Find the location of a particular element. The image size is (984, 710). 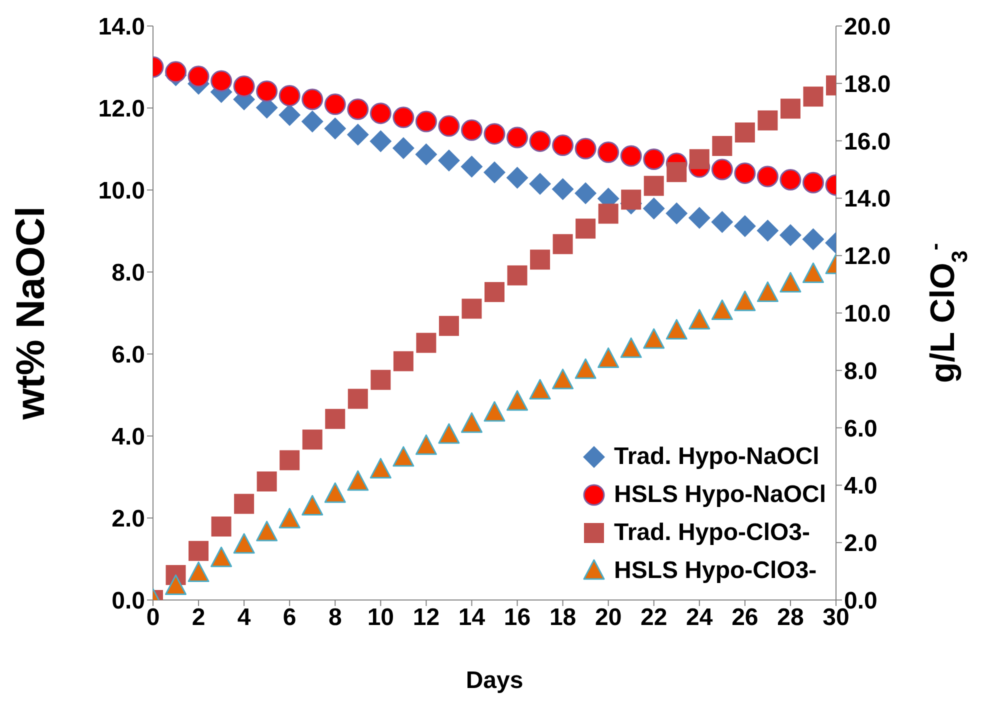

y-tick-label: 0.0 is located at coordinates (128, 601).